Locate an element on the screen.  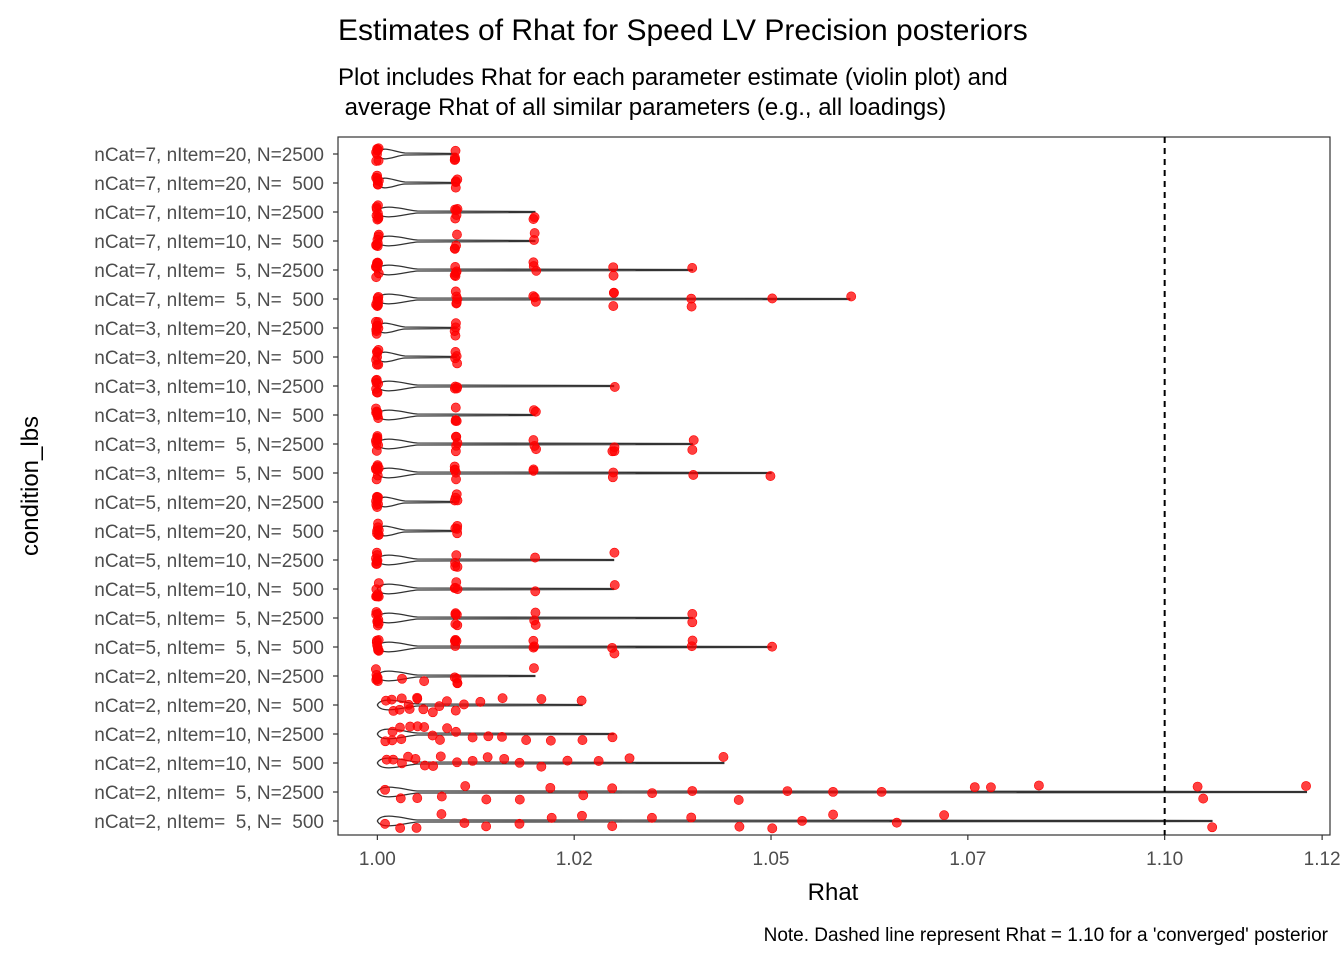
y-tick-label: nCat=2, nItem= 5, N= 500 is located at coordinates (209, 822).